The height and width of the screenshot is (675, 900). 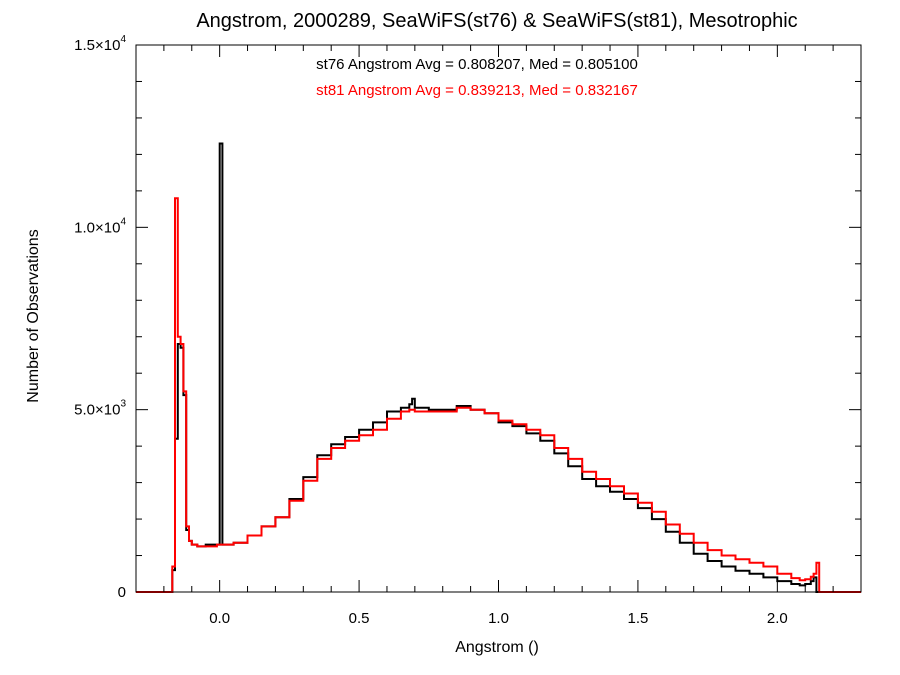 What do you see at coordinates (219, 618) in the screenshot?
I see `x-tick-label: 0.0` at bounding box center [219, 618].